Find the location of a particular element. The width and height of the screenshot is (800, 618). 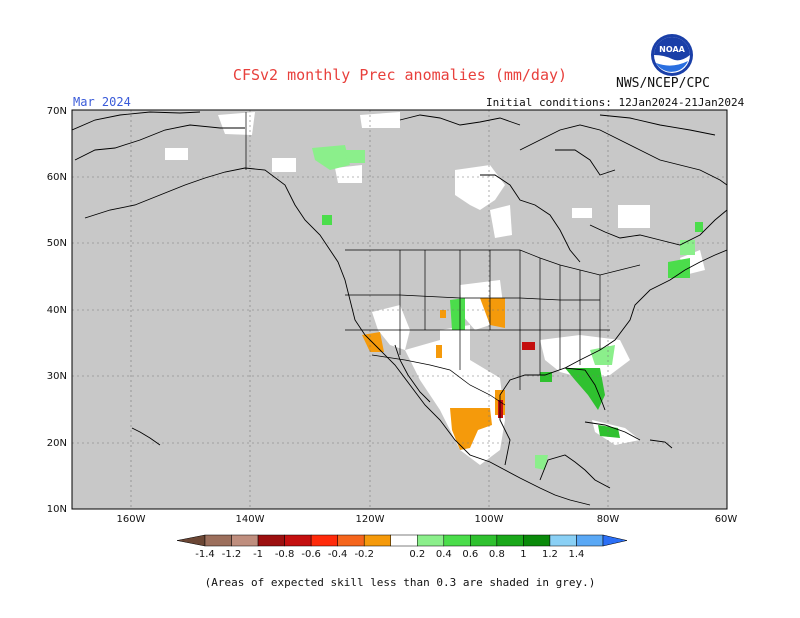

colorbar-label: -1.4 is located at coordinates (205, 554).